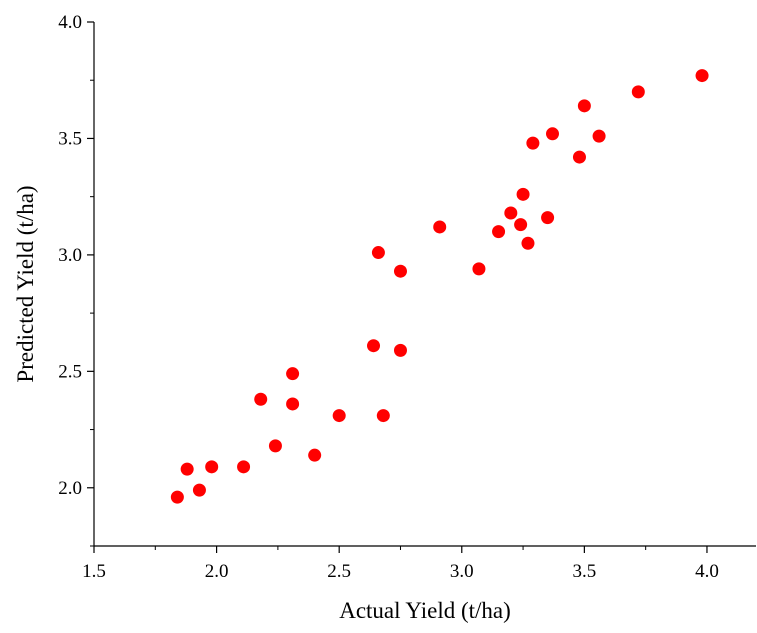 This screenshot has height=633, width=757. What do you see at coordinates (584, 571) in the screenshot?
I see `x-tick-label: 3.5` at bounding box center [584, 571].